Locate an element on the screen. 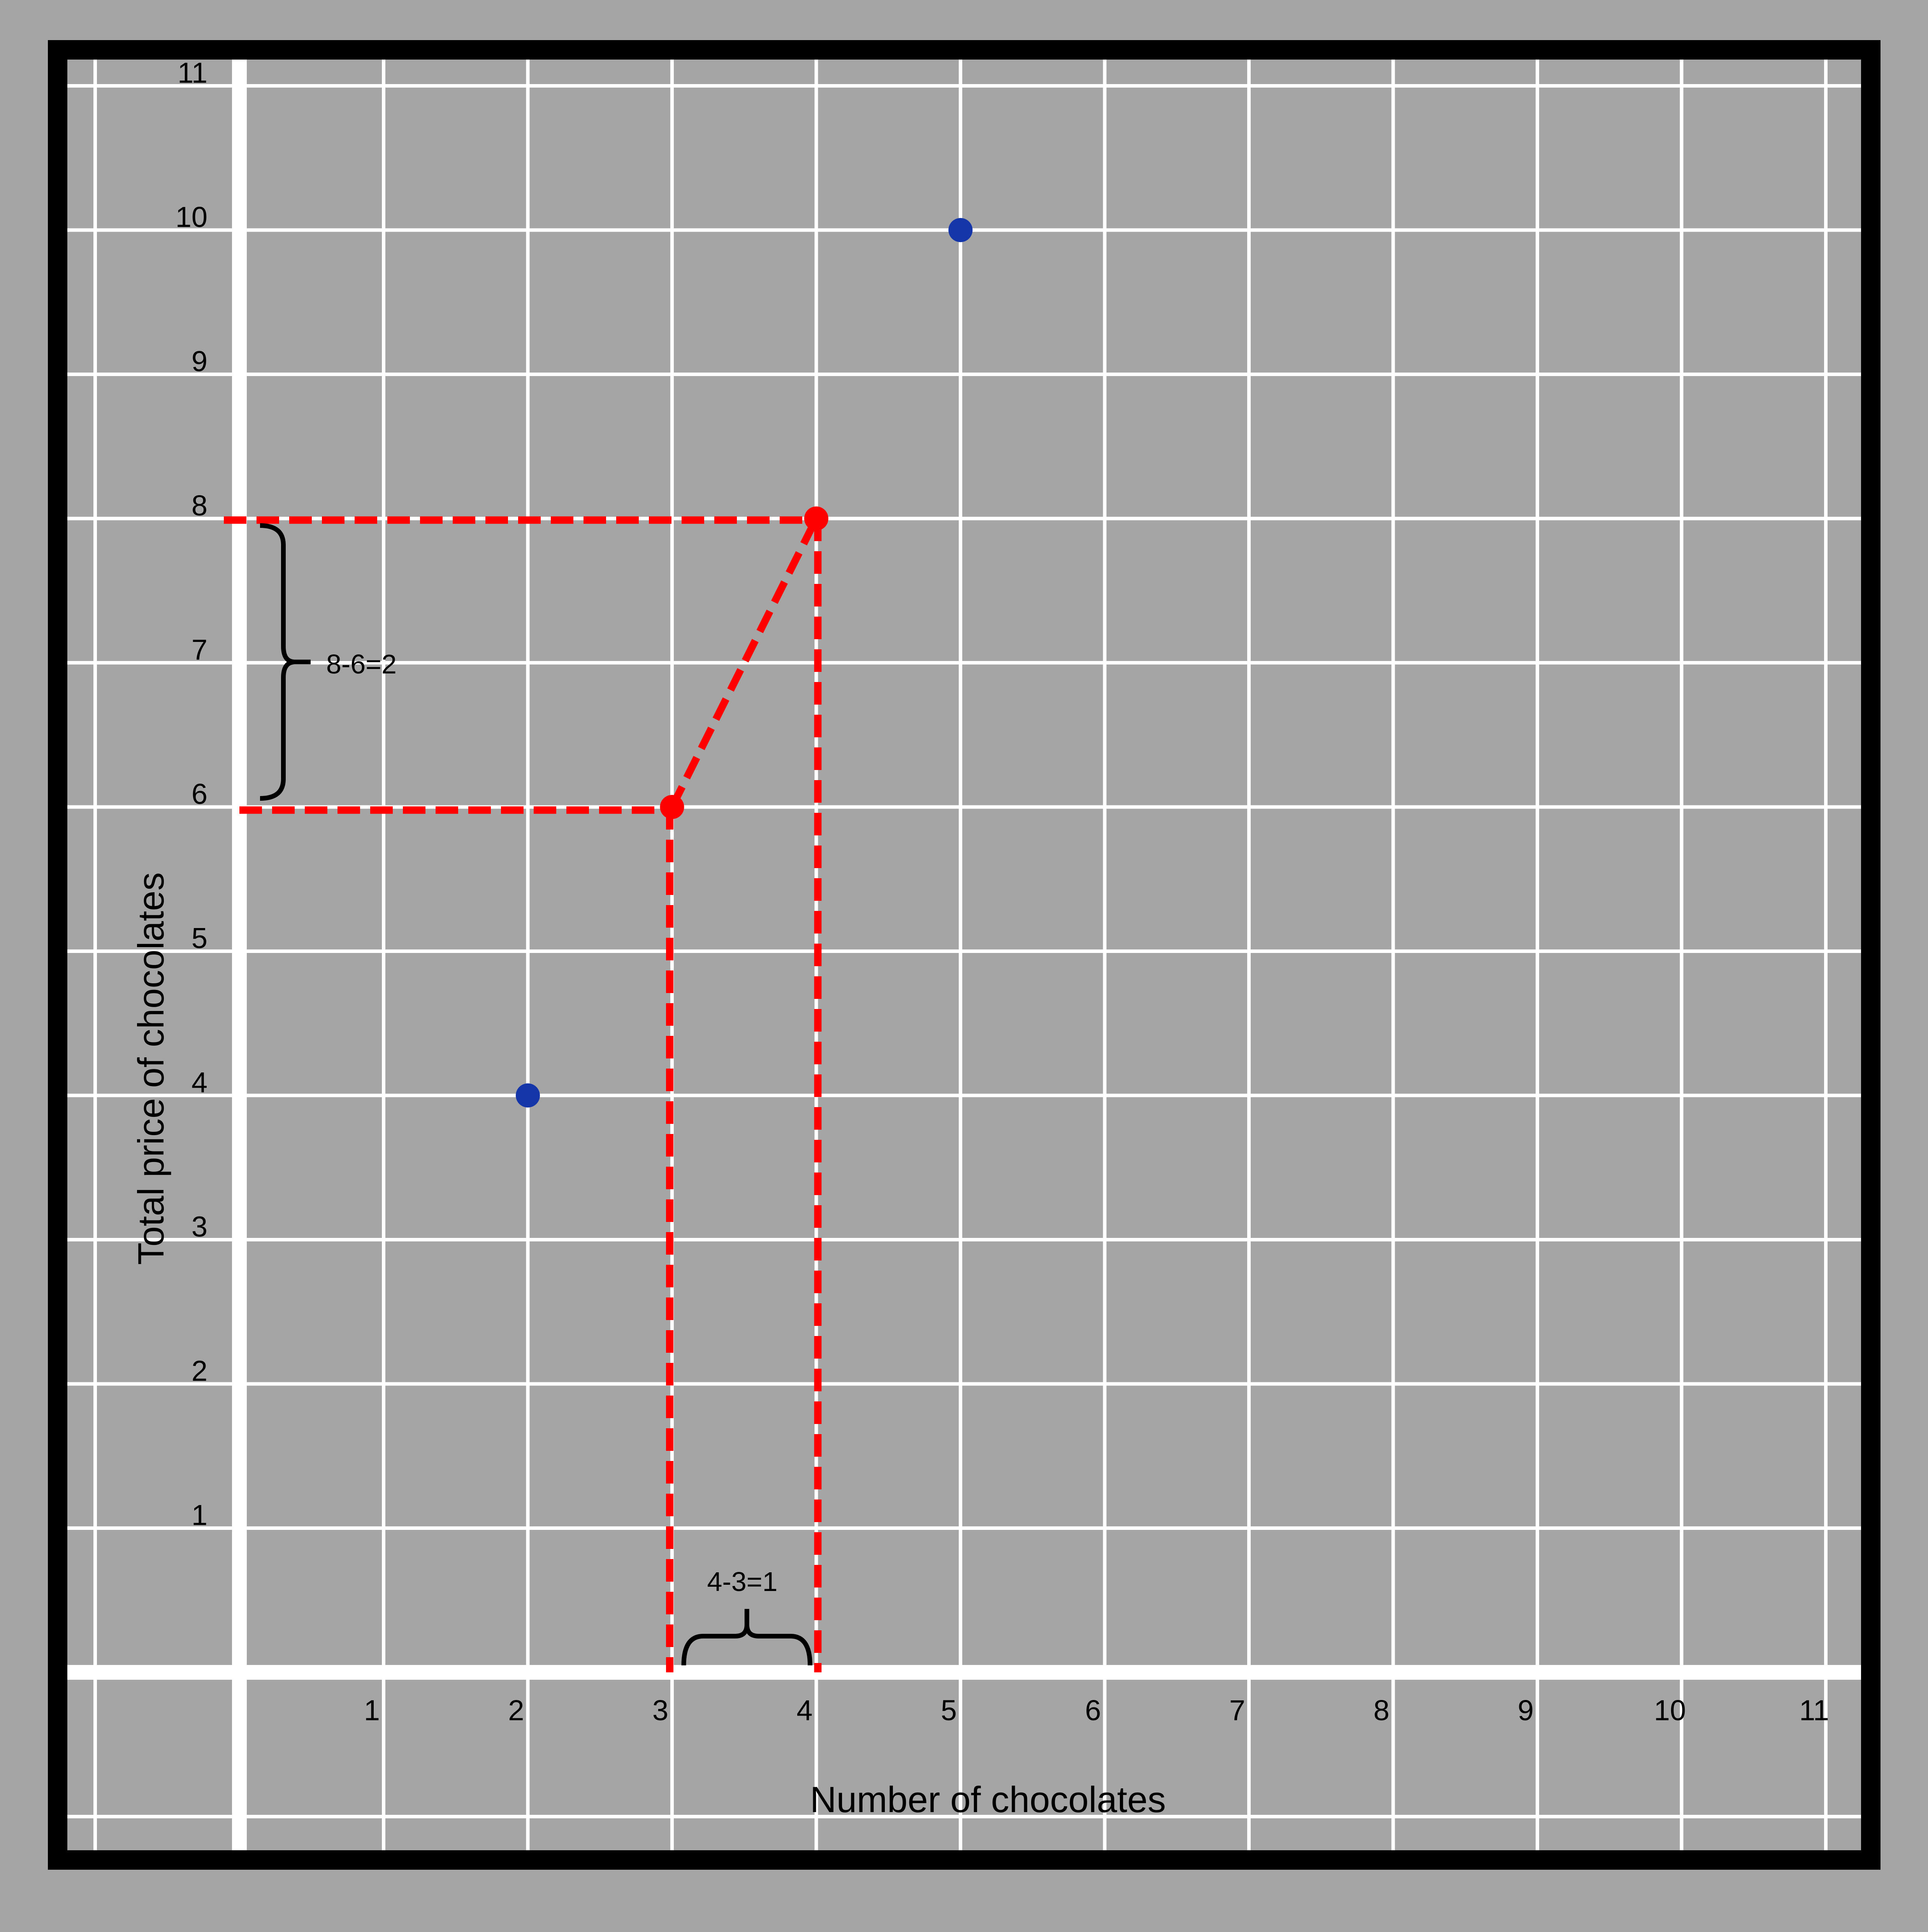  y-tick-label: 3 is located at coordinates (200, 1227).